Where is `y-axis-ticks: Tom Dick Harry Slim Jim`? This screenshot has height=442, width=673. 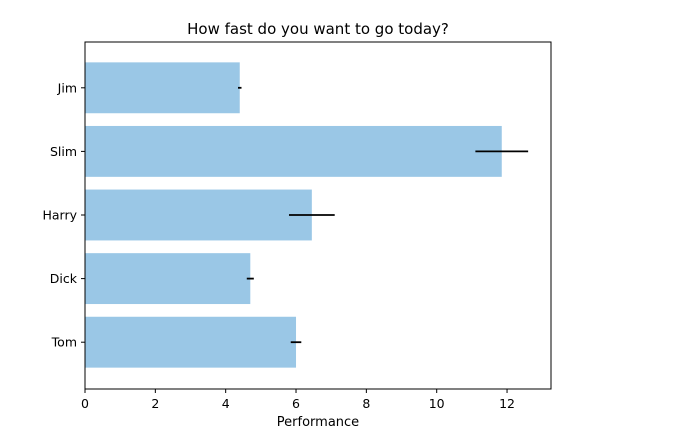 y-axis-ticks: Tom Dick Harry Slim Jim is located at coordinates (63, 215).